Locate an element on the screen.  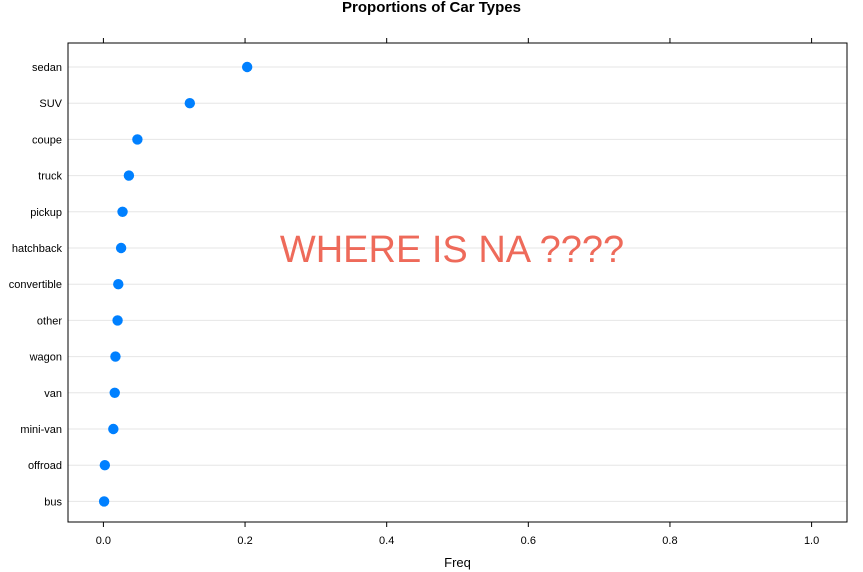
y-tick-label: van is located at coordinates (53, 394).